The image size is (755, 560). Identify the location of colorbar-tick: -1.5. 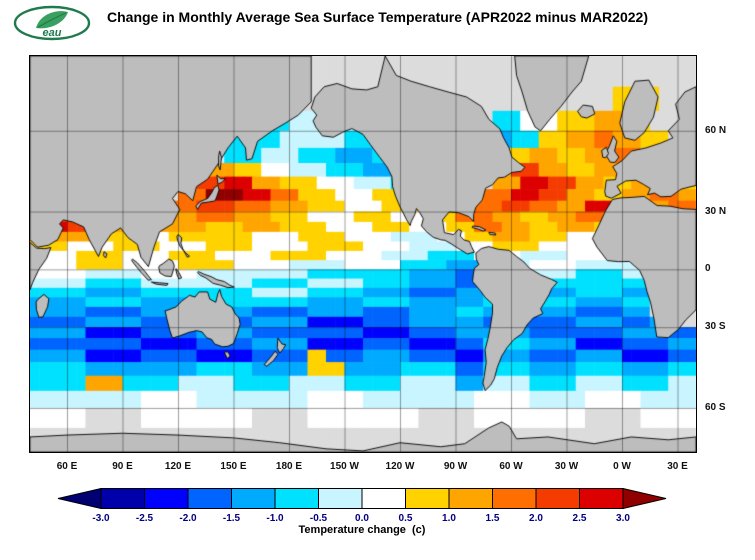
(231, 518).